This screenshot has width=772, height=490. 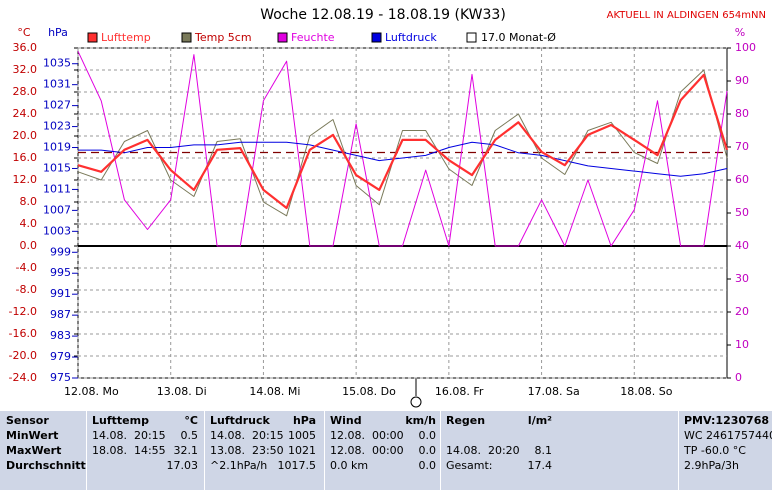 I want to click on row-label: MaxWert, so click(x=34, y=450).